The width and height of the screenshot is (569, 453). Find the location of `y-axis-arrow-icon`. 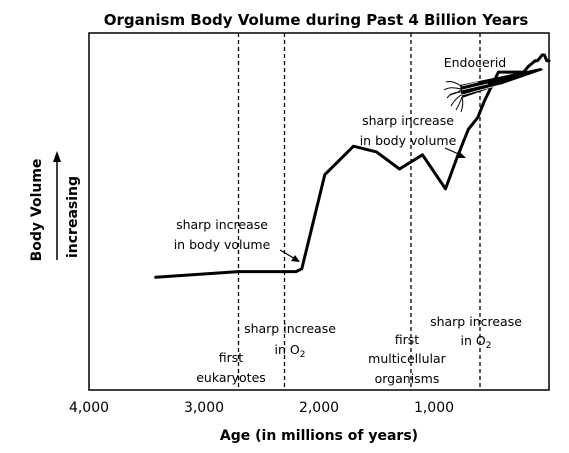

y-axis-arrow-icon is located at coordinates (57, 205).